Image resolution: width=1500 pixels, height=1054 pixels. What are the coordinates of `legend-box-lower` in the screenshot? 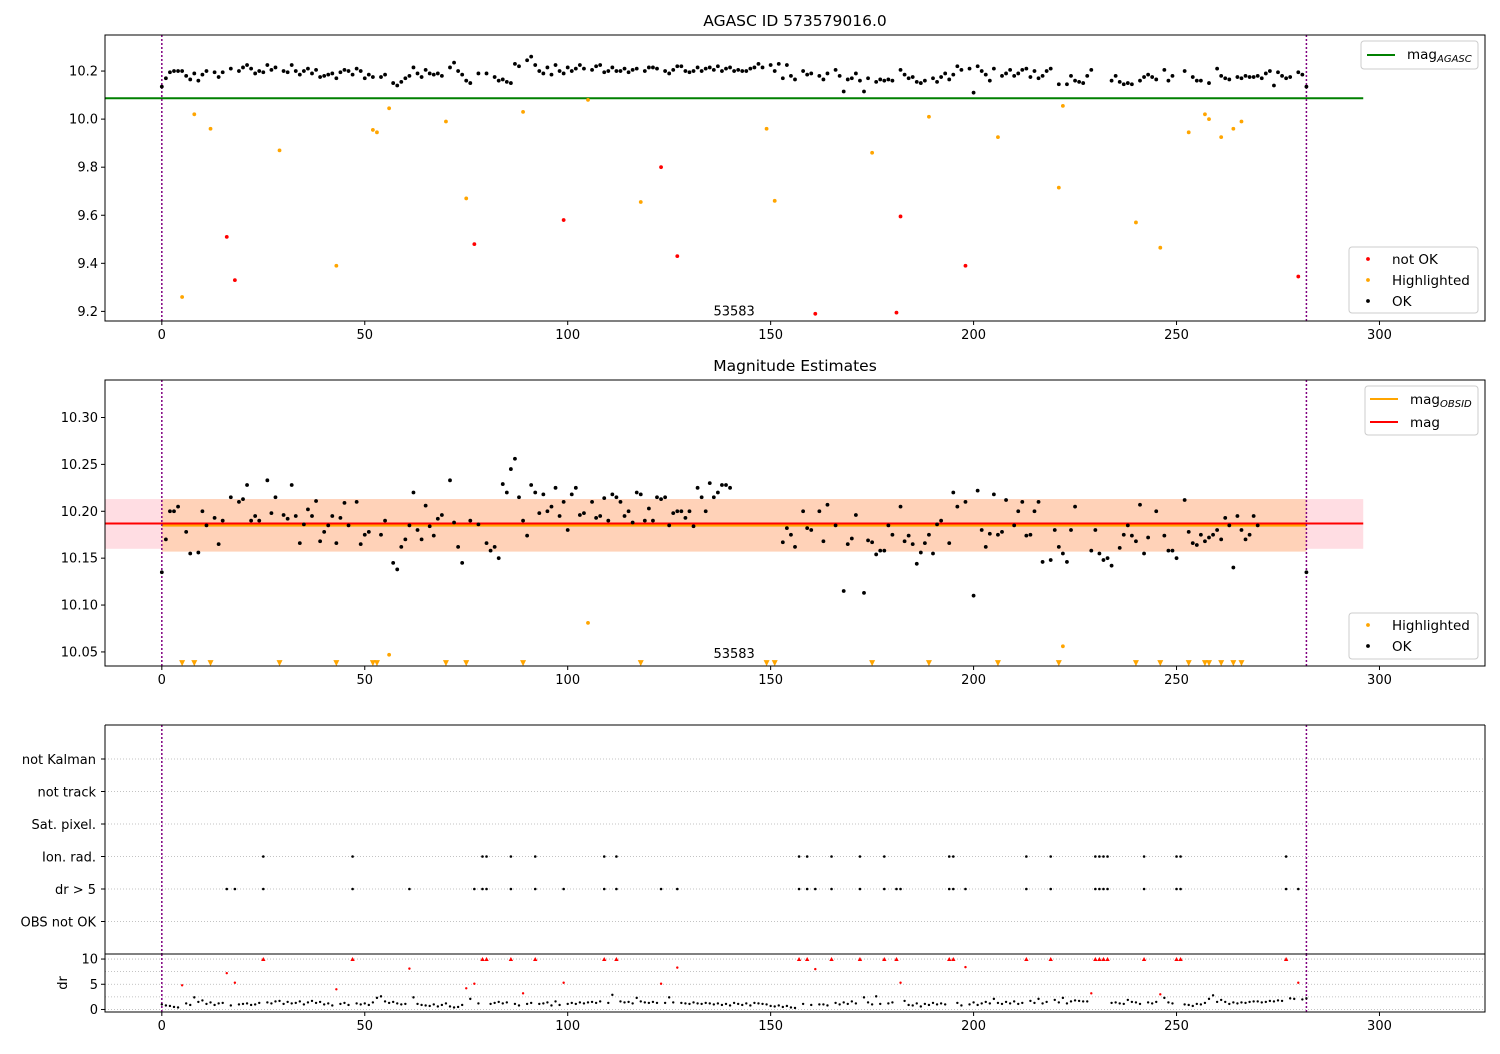 It's located at (1413, 636).